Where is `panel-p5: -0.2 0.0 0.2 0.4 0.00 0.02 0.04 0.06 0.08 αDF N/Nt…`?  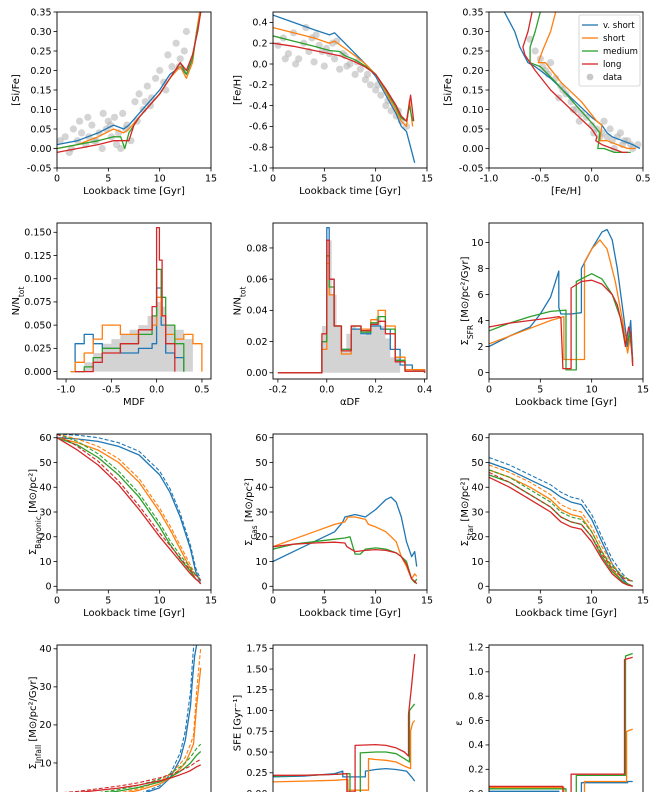
panel-p5: -0.2 0.0 0.2 0.4 0.00 0.02 0.04 0.06 0.08 αDF N/Nt… is located at coordinates (332, 315).